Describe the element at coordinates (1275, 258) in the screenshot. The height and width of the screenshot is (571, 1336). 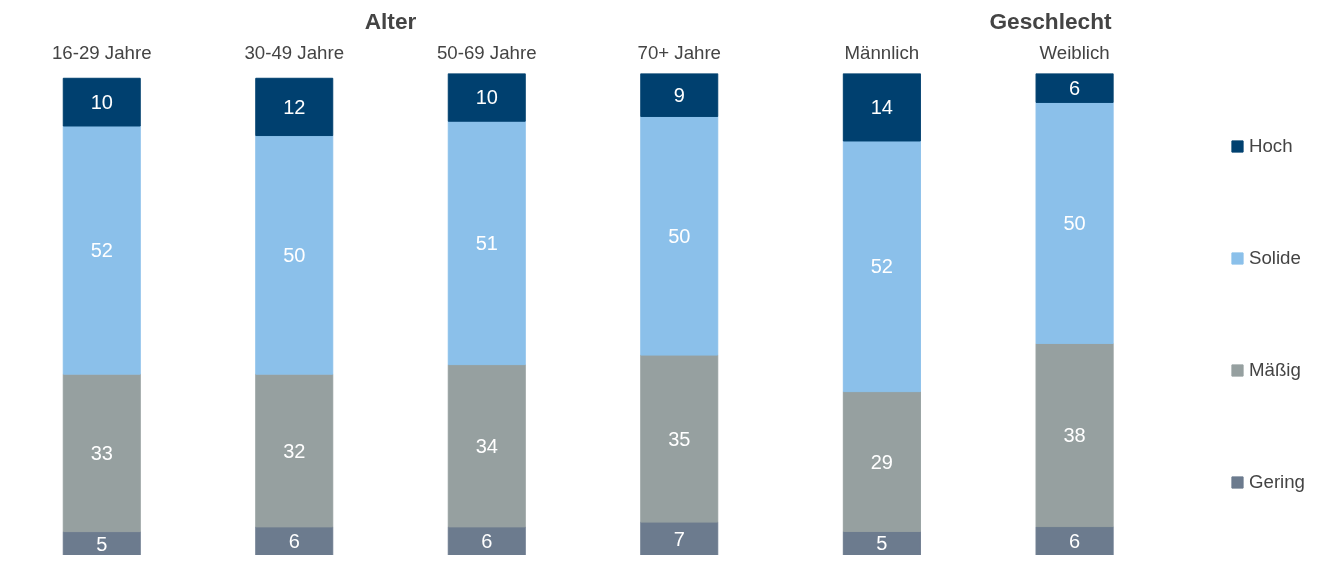
I see `legend-label: Solide` at that location.